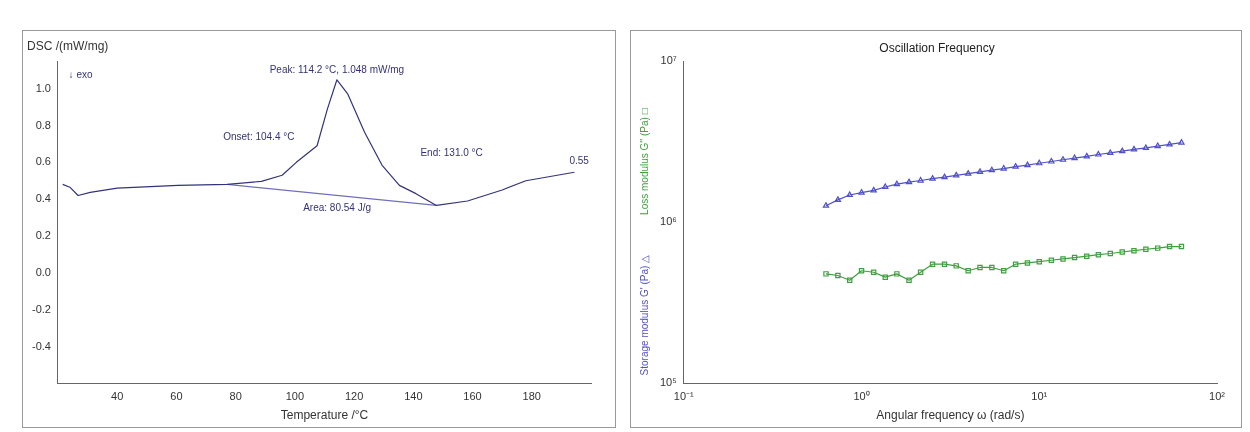  Describe the element at coordinates (451, 152) in the screenshot. I see `annotation: End: 131.0 °C` at that location.